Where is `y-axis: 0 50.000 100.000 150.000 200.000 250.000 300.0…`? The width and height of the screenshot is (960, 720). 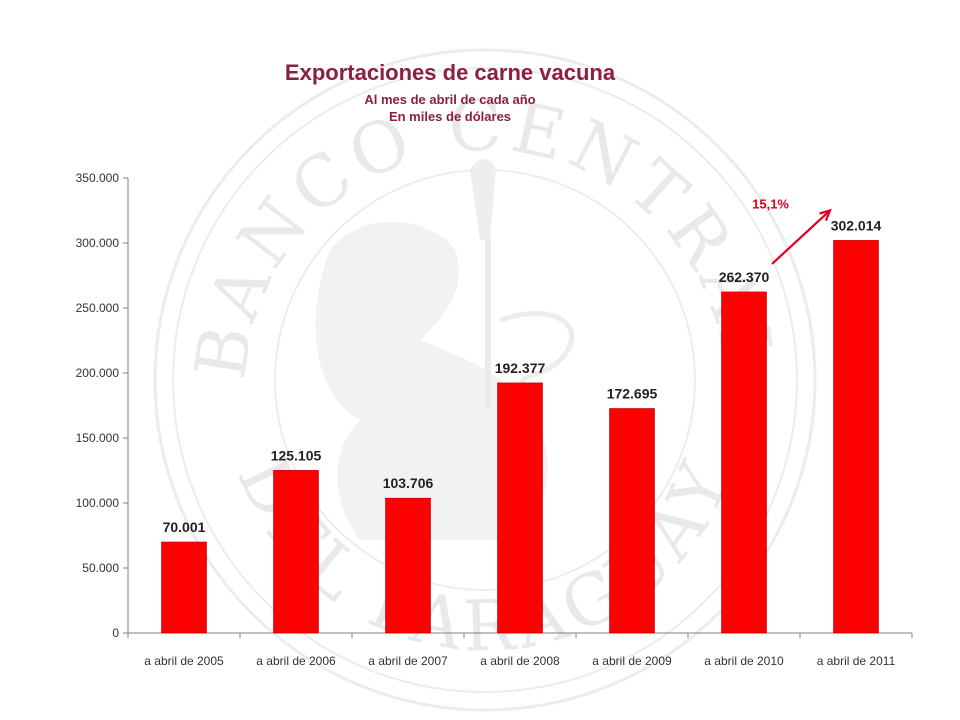 y-axis: 0 50.000 100.000 150.000 200.000 250.000 300.0… is located at coordinates (102, 405).